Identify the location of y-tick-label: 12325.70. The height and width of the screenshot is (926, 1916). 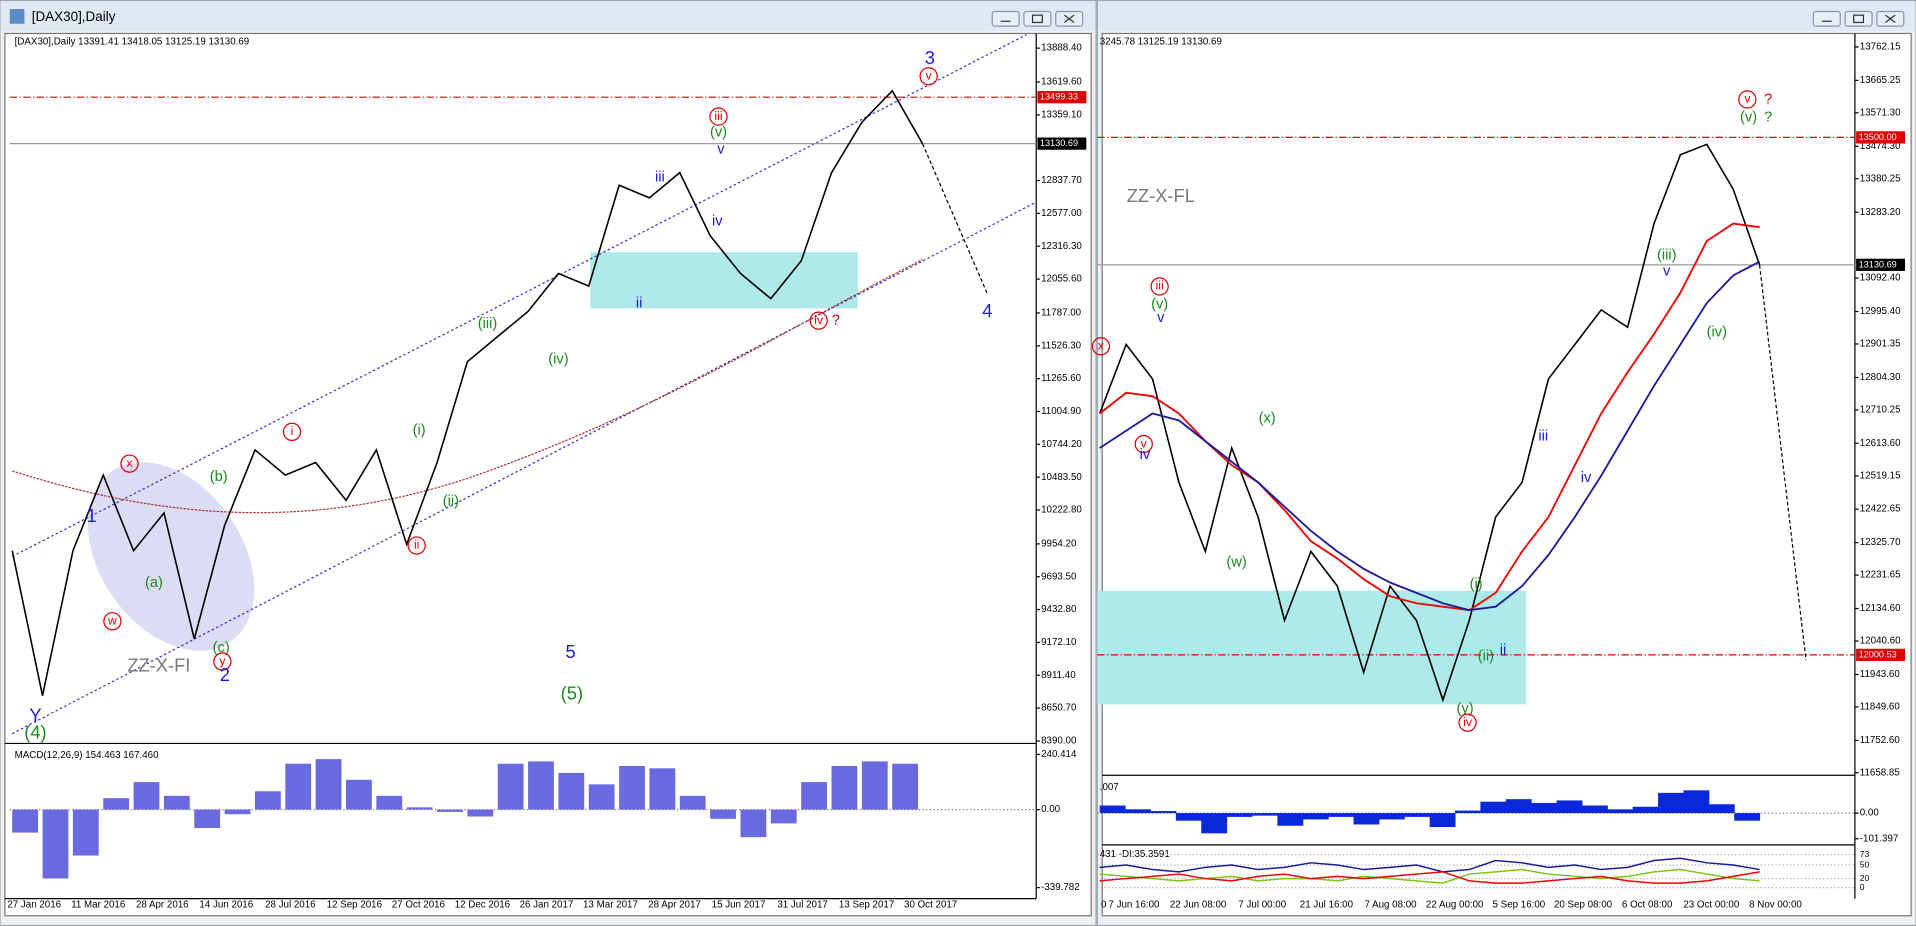
(1880, 542).